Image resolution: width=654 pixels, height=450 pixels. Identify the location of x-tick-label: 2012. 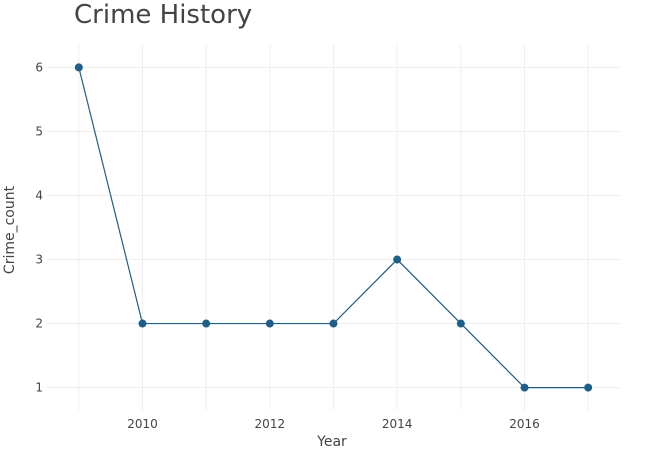
(270, 424).